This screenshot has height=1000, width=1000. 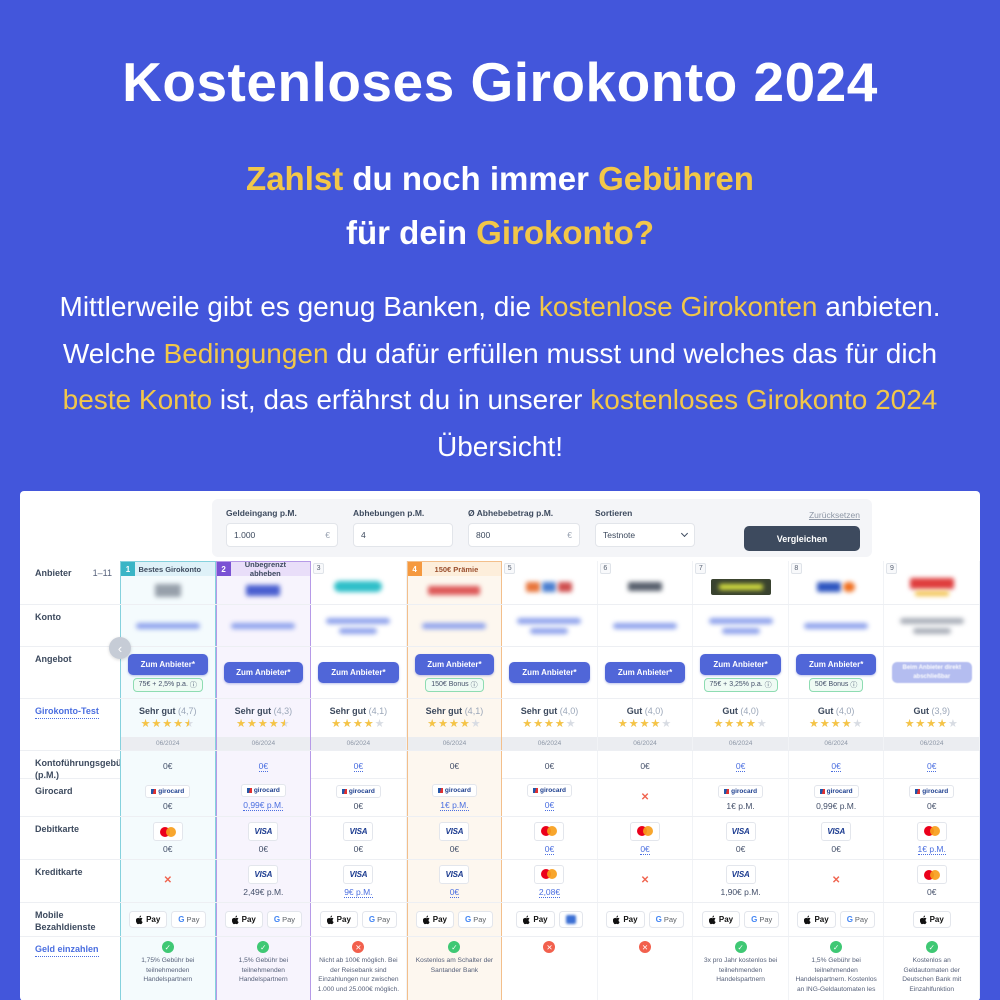 I want to click on carousel-prev-button: ‹, so click(x=120, y=648).